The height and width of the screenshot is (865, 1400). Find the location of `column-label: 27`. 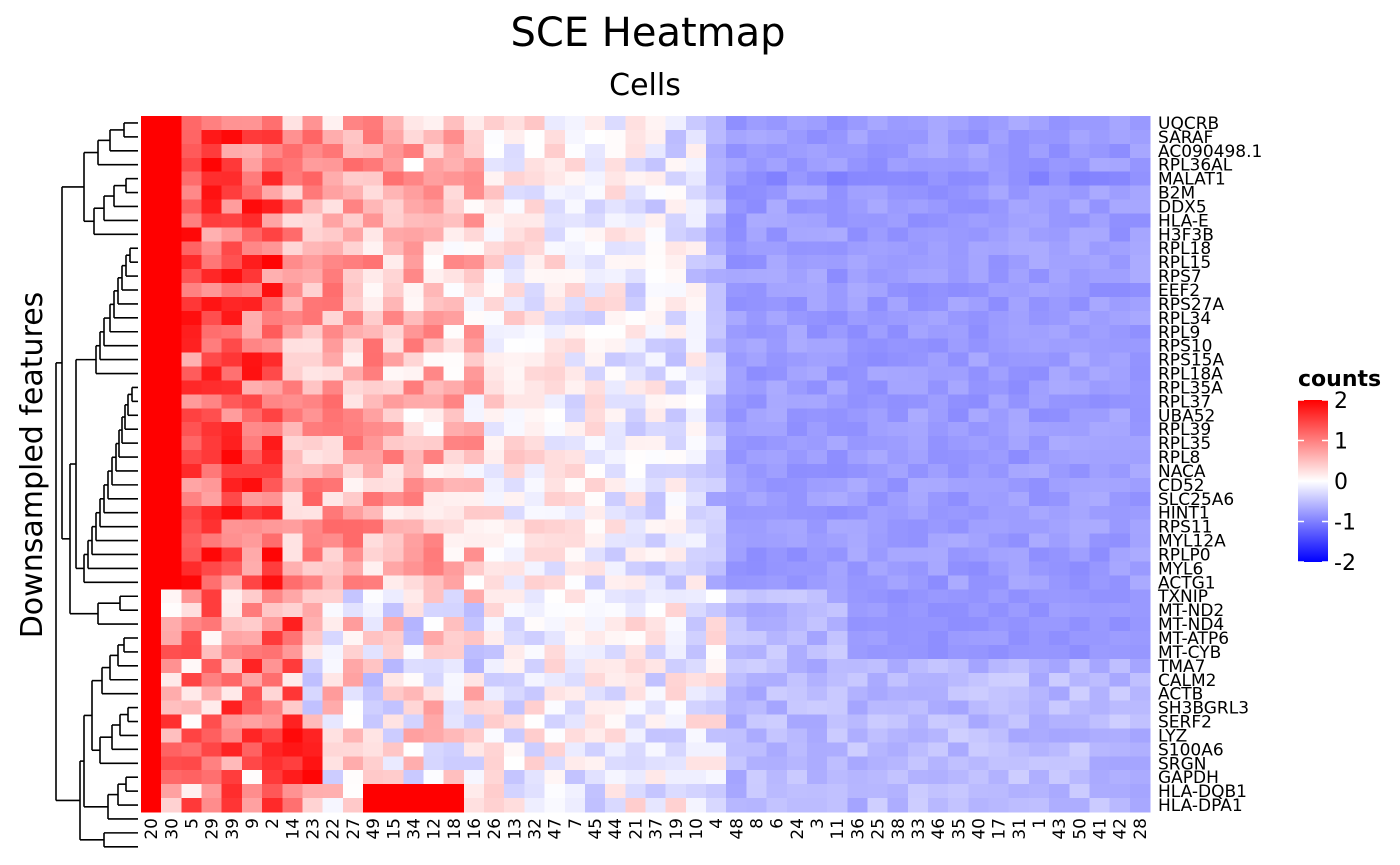

column-label: 27 is located at coordinates (354, 829).